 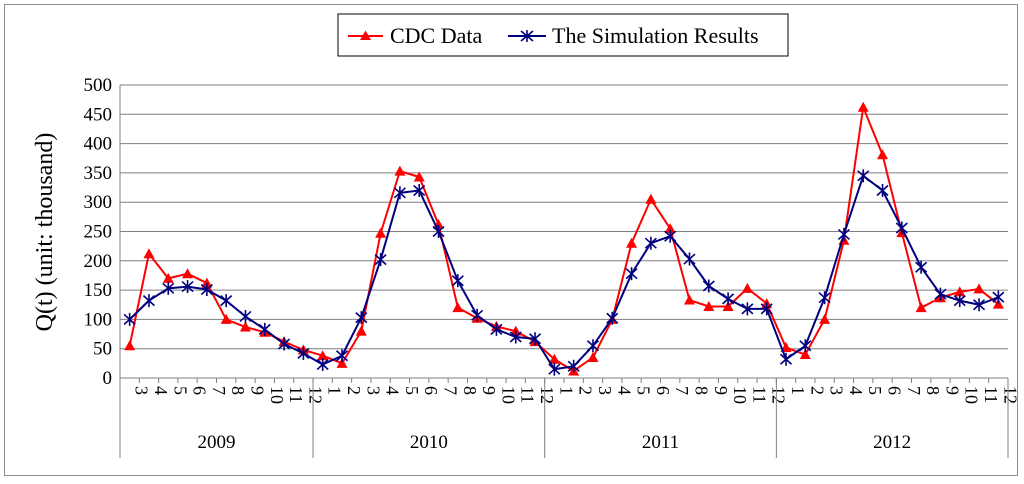 I want to click on x-tick-label: 7, so click(x=219, y=390).